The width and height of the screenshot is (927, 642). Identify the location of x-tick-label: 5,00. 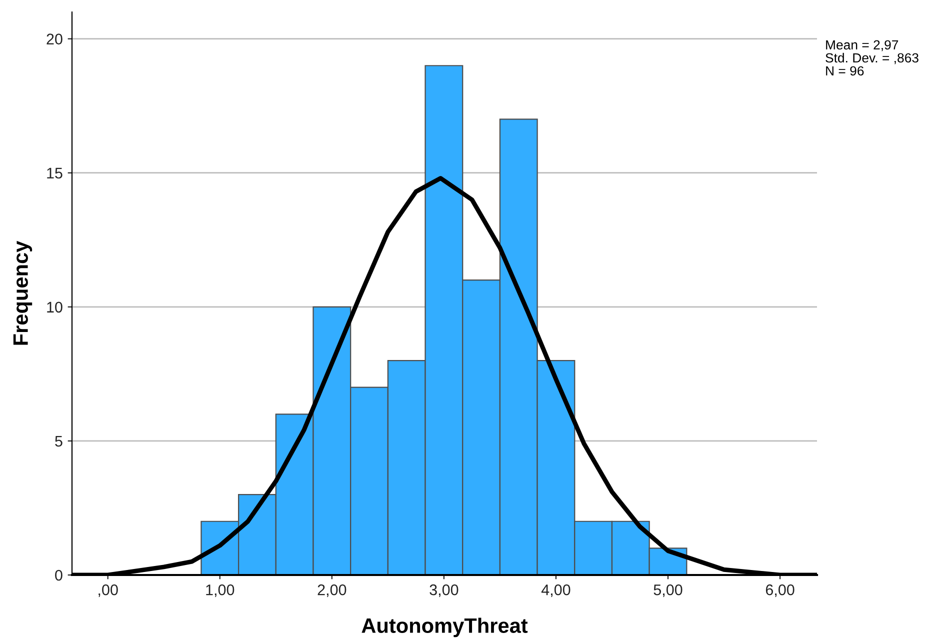
(668, 591).